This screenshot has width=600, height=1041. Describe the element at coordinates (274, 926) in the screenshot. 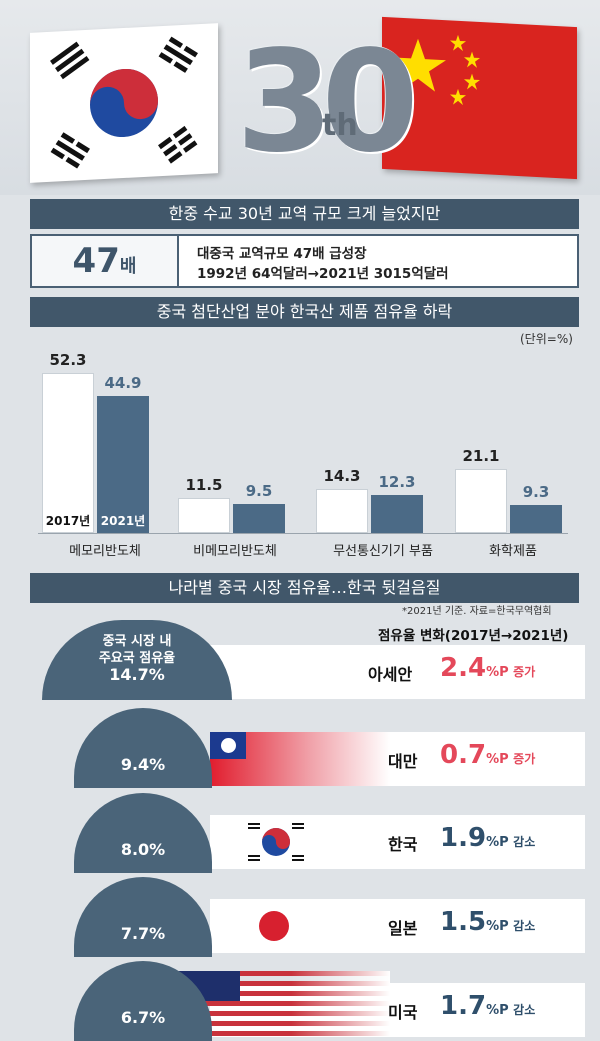

I see `japan-flag-icon` at that location.